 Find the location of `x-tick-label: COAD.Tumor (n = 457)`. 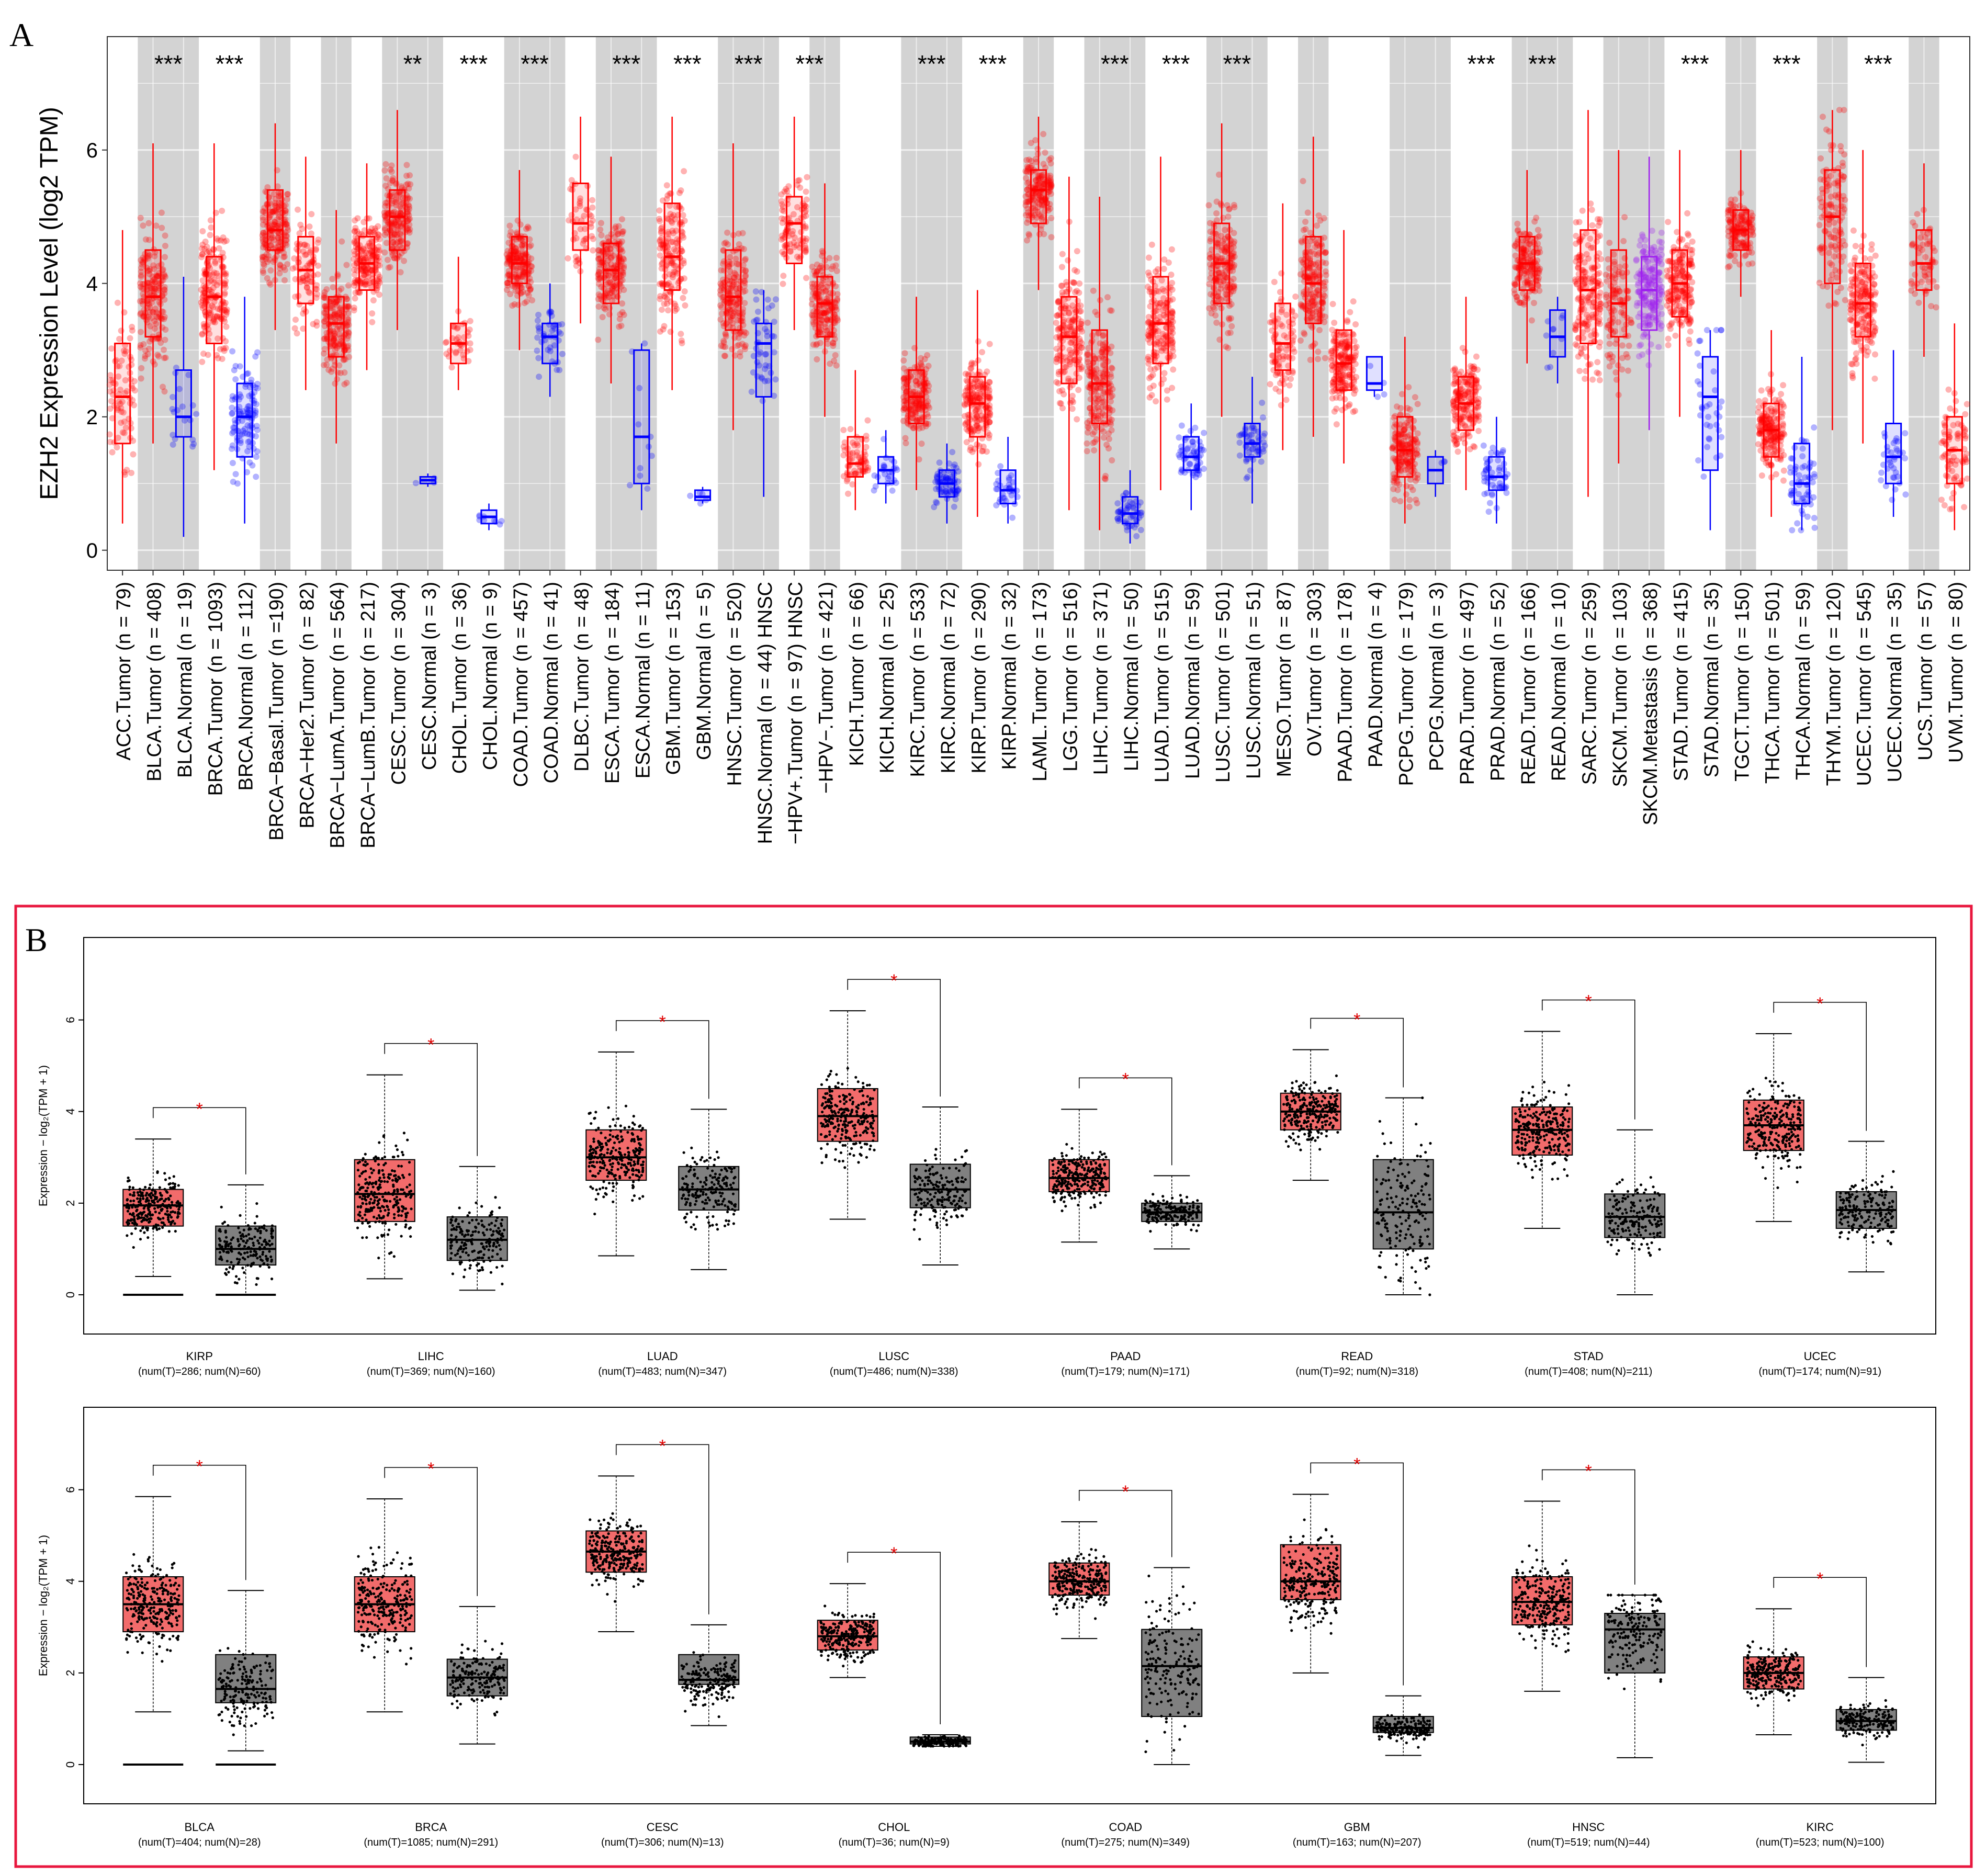

x-tick-label: COAD.Tumor (n = 457) is located at coordinates (521, 684).